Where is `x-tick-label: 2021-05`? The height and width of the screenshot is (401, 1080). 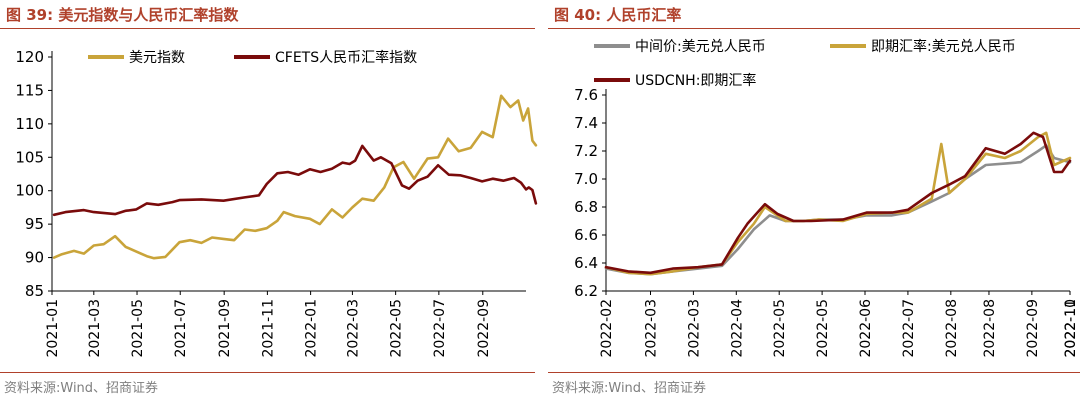 x-tick-label: 2021-05 is located at coordinates (138, 328).